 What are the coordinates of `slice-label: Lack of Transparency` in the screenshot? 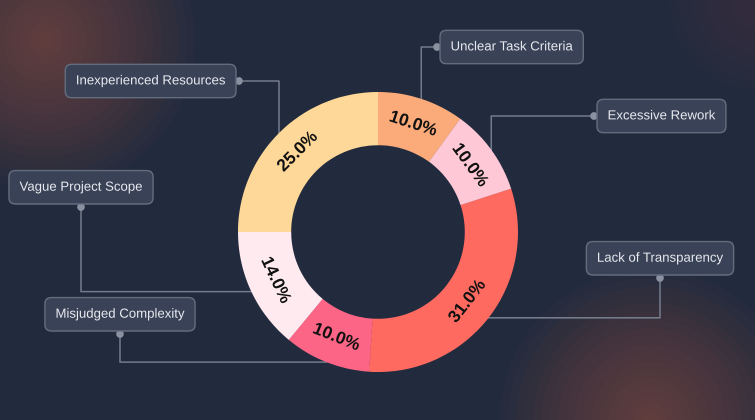 It's located at (661, 258).